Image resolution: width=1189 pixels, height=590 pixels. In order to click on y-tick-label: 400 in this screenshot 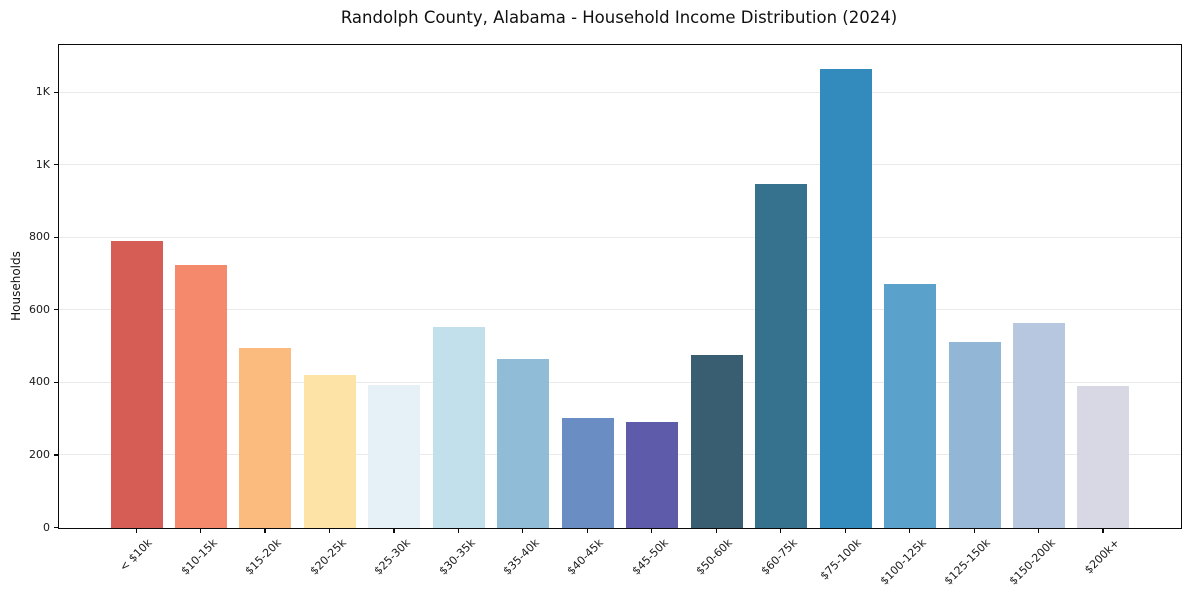, I will do `click(39, 382)`.